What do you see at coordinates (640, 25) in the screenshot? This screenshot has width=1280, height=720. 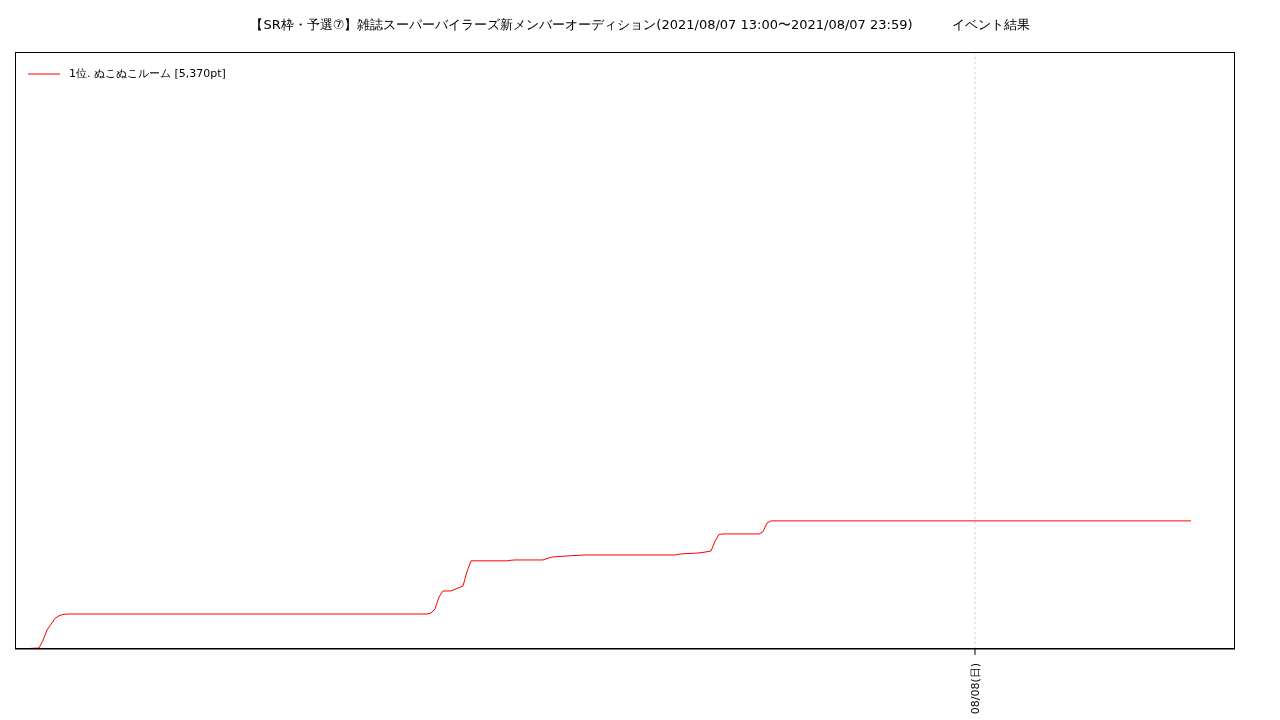 I see `chart-title: 【SR枠・予選⑦】雑誌スーパーバイラーズ新メンバーオーディション(2021/08/07 13:00〜2021/08/07 23:59) イベント結果` at bounding box center [640, 25].